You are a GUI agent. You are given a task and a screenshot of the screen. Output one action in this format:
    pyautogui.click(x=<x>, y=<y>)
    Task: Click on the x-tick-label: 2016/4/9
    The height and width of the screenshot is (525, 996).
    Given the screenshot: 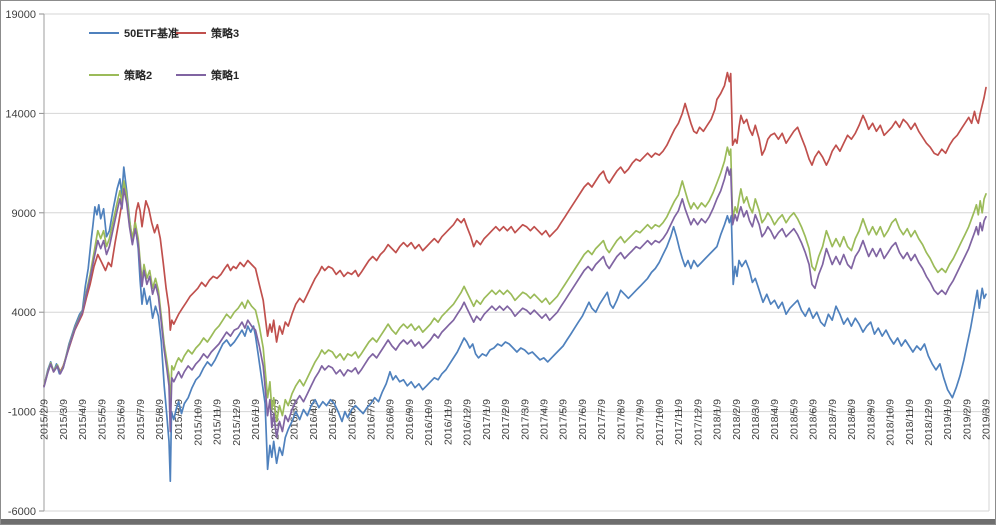 What is the action you would take?
    pyautogui.click(x=314, y=419)
    